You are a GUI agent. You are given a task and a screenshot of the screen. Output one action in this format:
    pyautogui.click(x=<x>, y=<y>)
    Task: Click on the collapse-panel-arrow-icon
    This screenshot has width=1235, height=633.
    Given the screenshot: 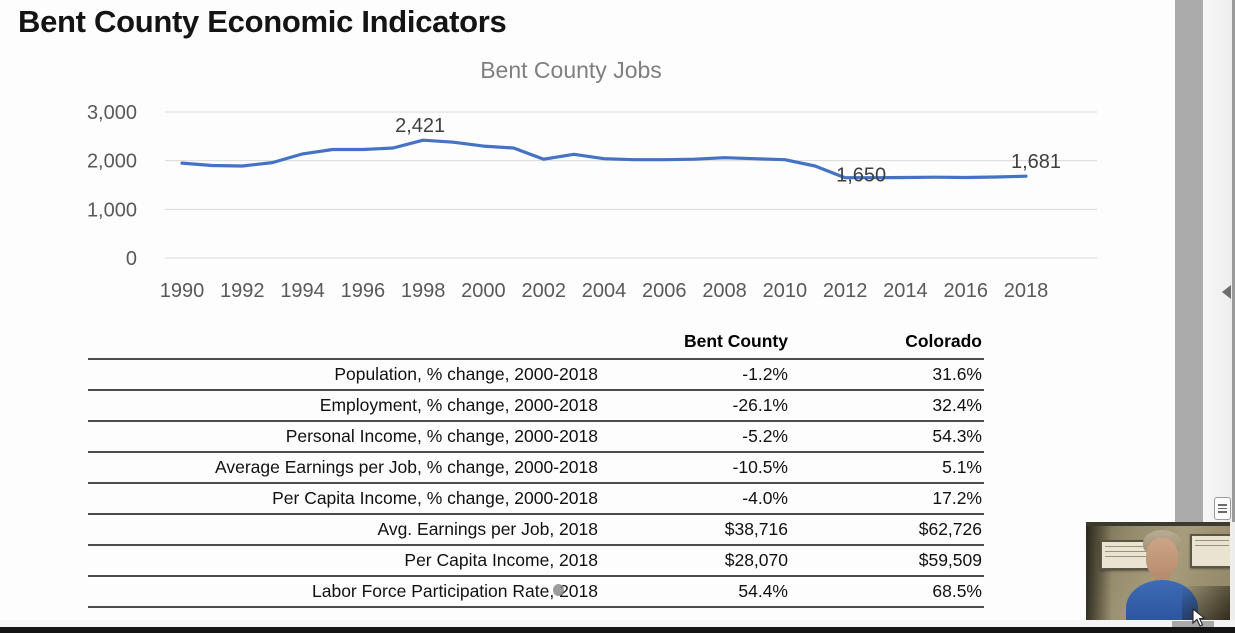 What is the action you would take?
    pyautogui.click(x=1226, y=292)
    